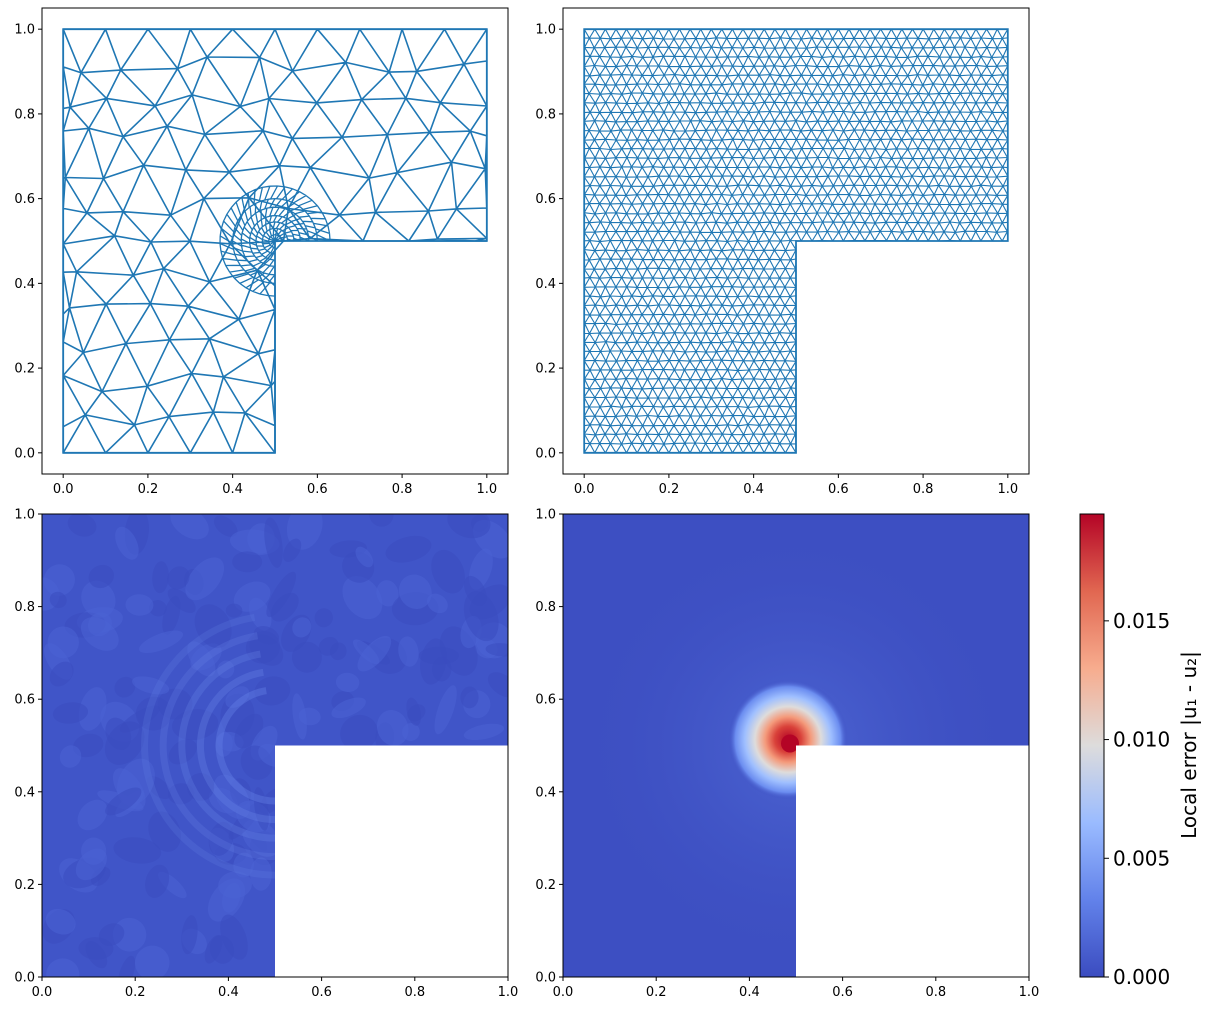  Describe the element at coordinates (796, 241) in the screenshot. I see `mesh-fine-content` at that location.